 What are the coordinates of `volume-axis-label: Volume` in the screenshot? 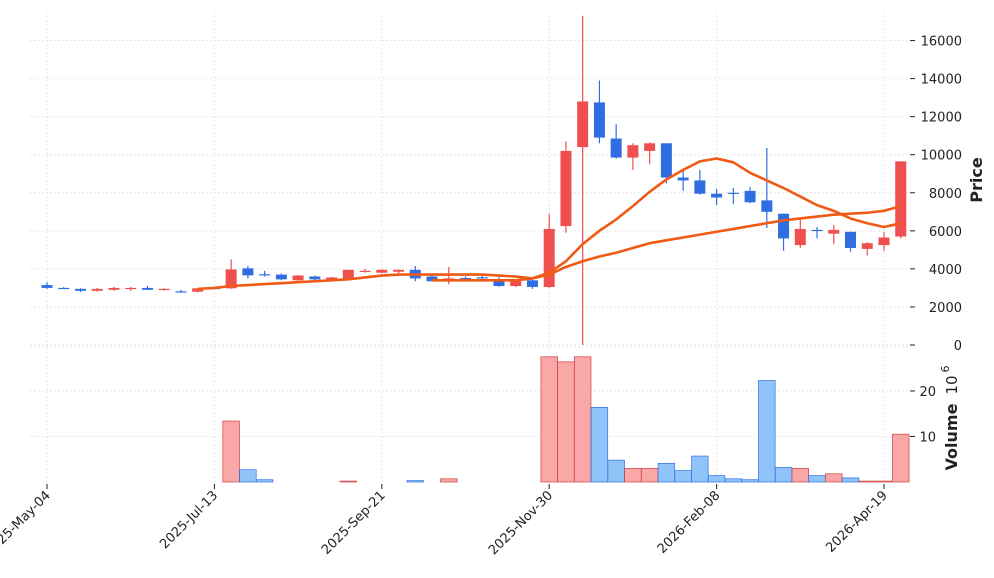 It's located at (951, 436).